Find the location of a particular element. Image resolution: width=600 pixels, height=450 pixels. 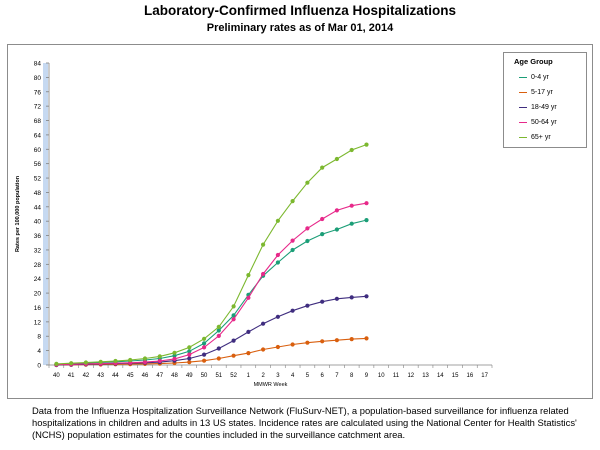

legend-title: Age Group is located at coordinates (533, 61).